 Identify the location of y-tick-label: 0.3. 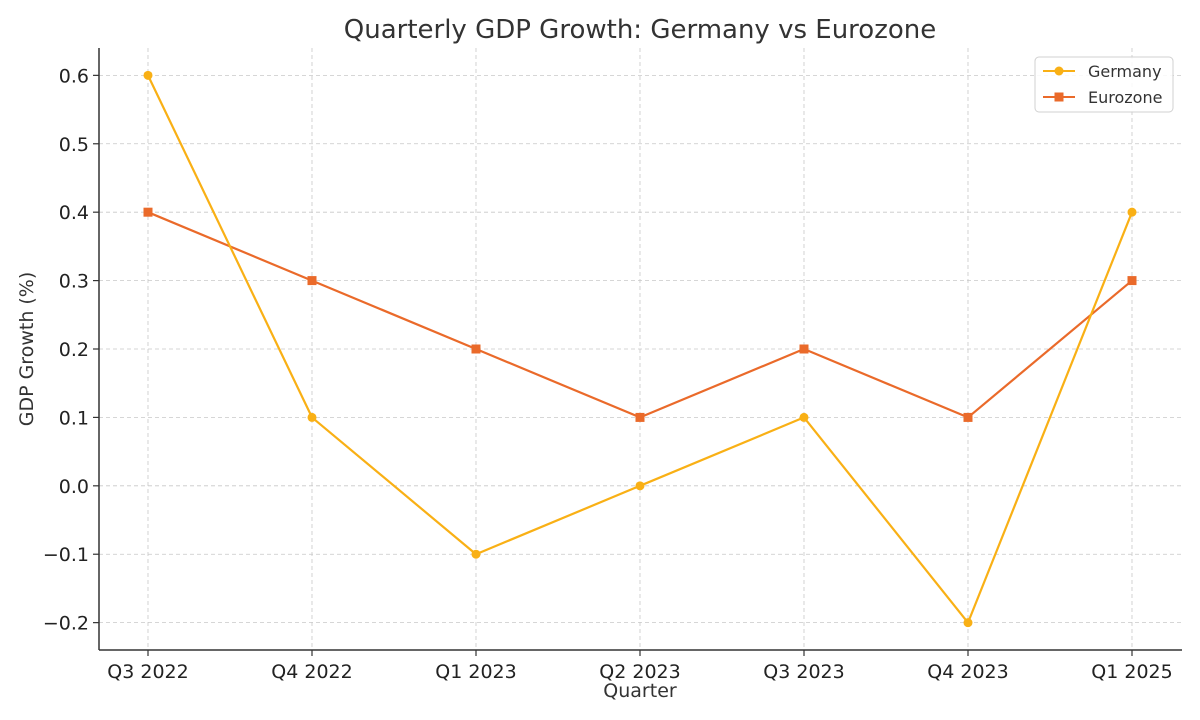
(74, 282).